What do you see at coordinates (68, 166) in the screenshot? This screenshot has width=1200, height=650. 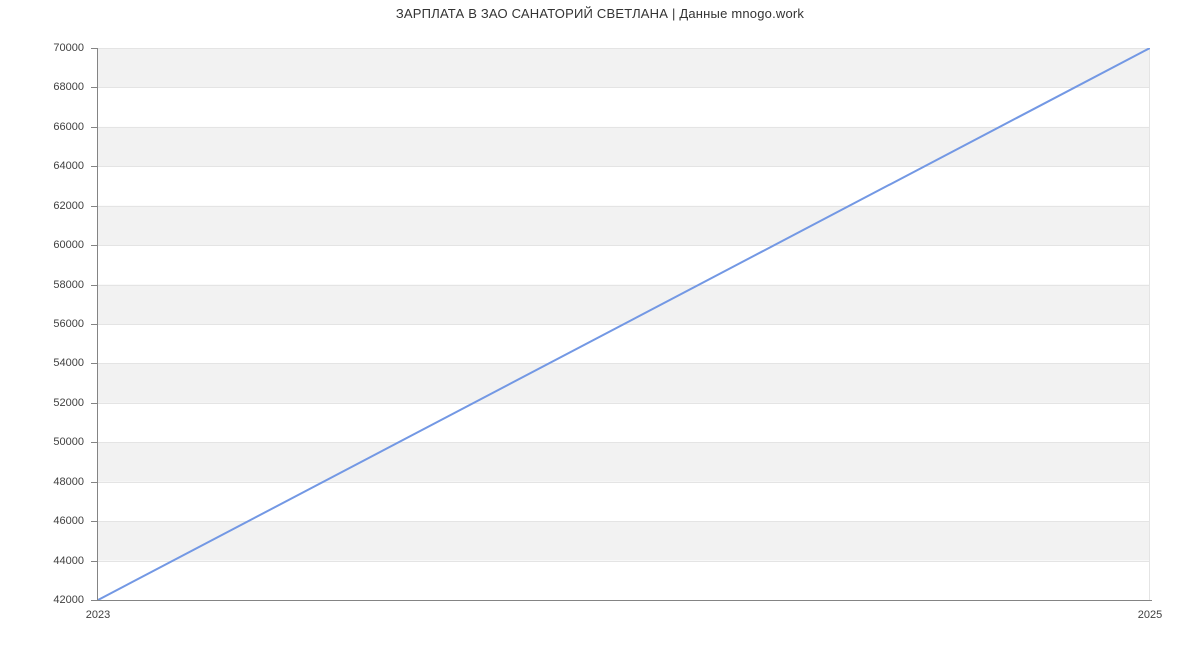 I see `y-tick-label: 64000` at bounding box center [68, 166].